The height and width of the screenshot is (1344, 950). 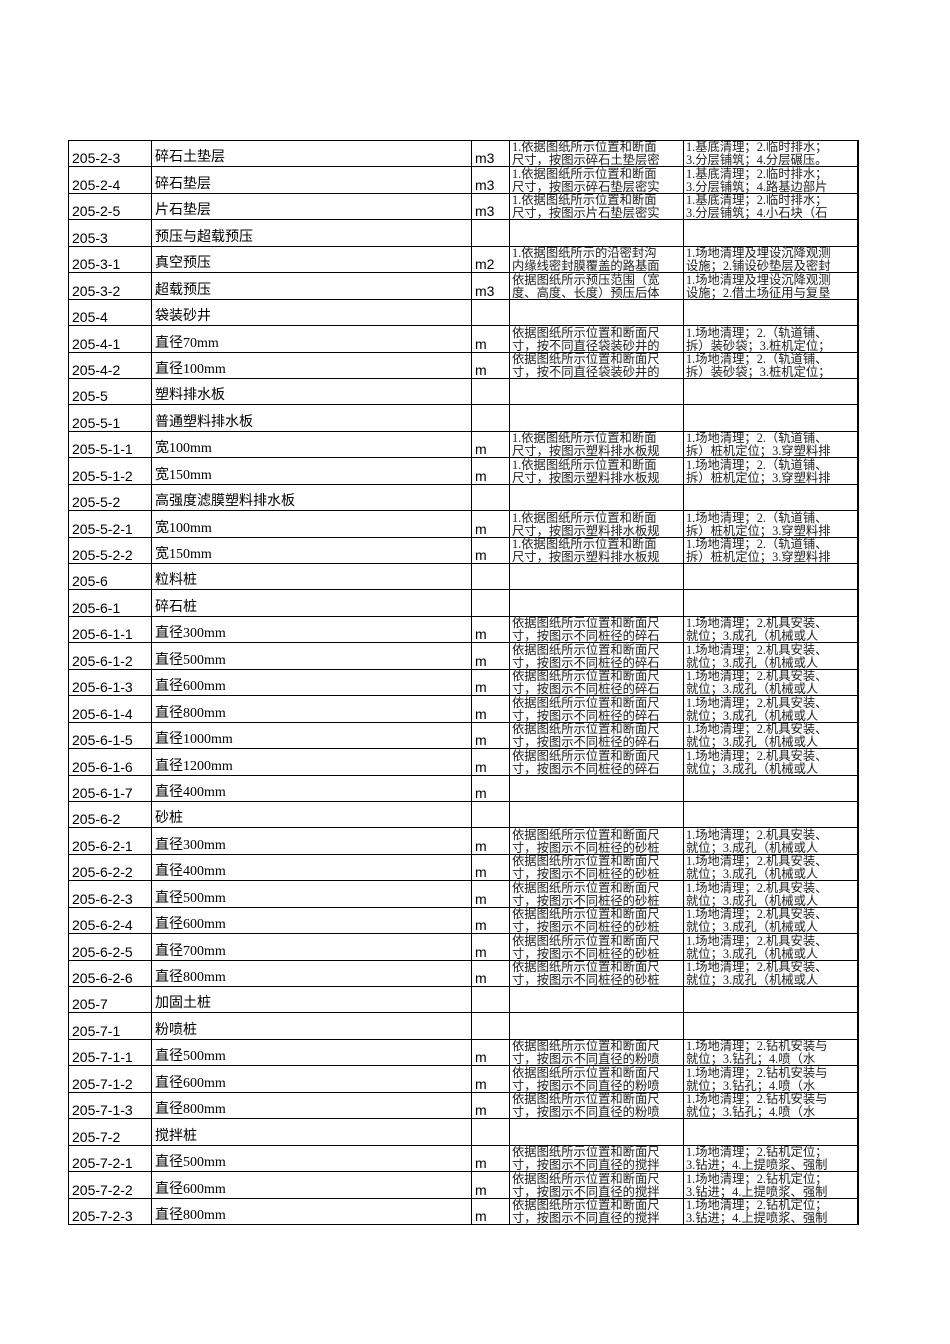 What do you see at coordinates (109, 762) in the screenshot?
I see `item-code-cell: 205-6-1-6` at bounding box center [109, 762].